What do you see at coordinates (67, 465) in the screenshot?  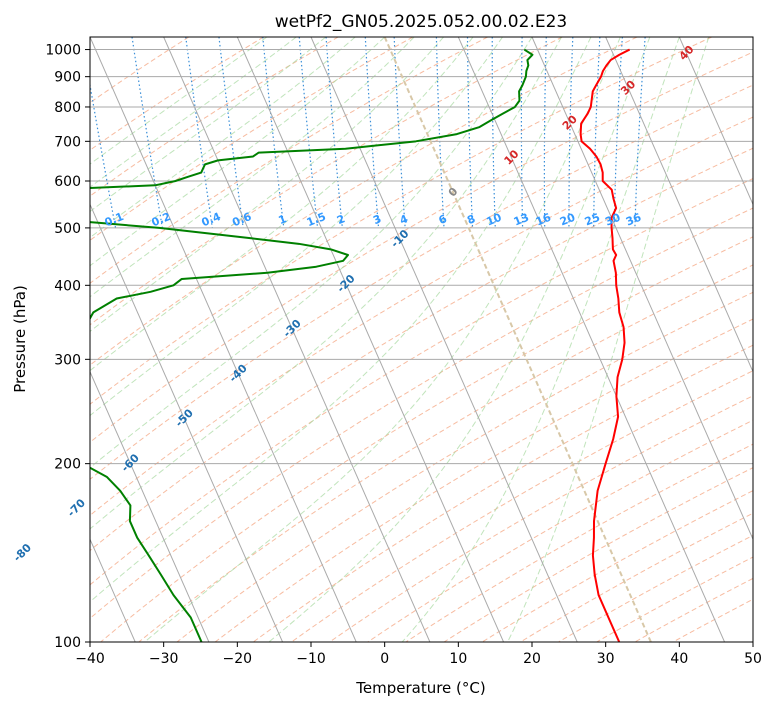 I see `y-tick-label: 200` at bounding box center [67, 465].